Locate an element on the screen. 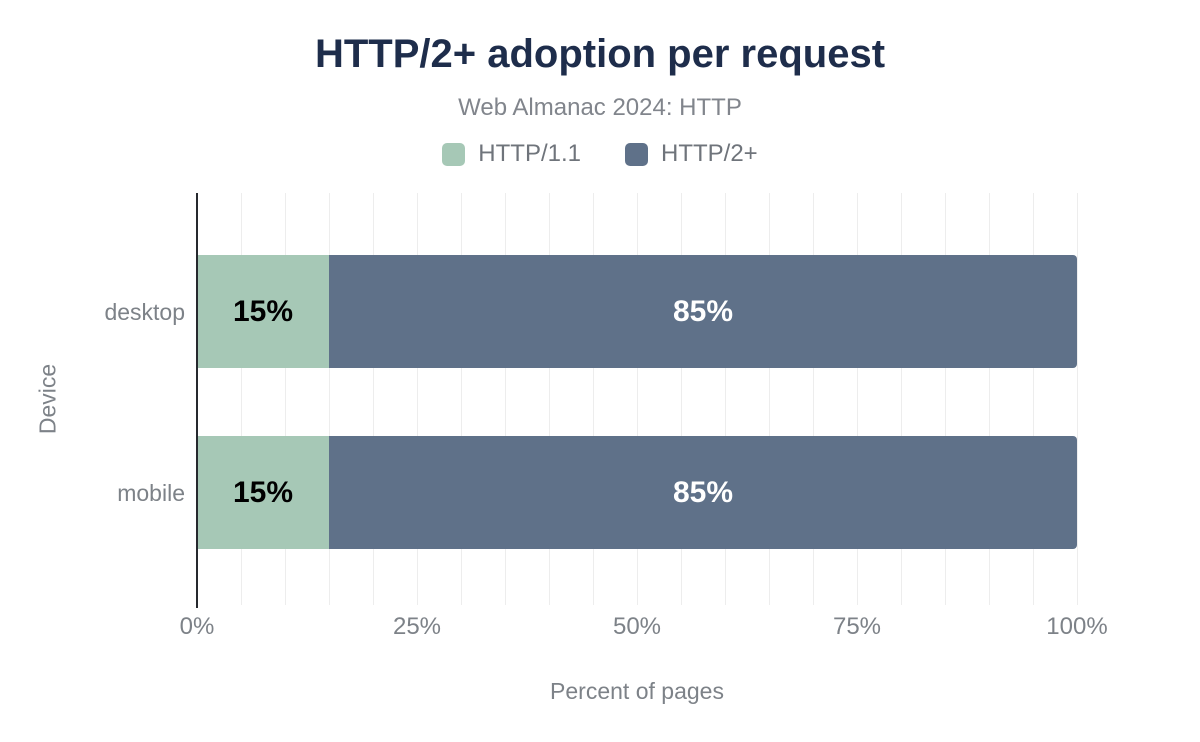  x-tick-75pct: 75% is located at coordinates (857, 626).